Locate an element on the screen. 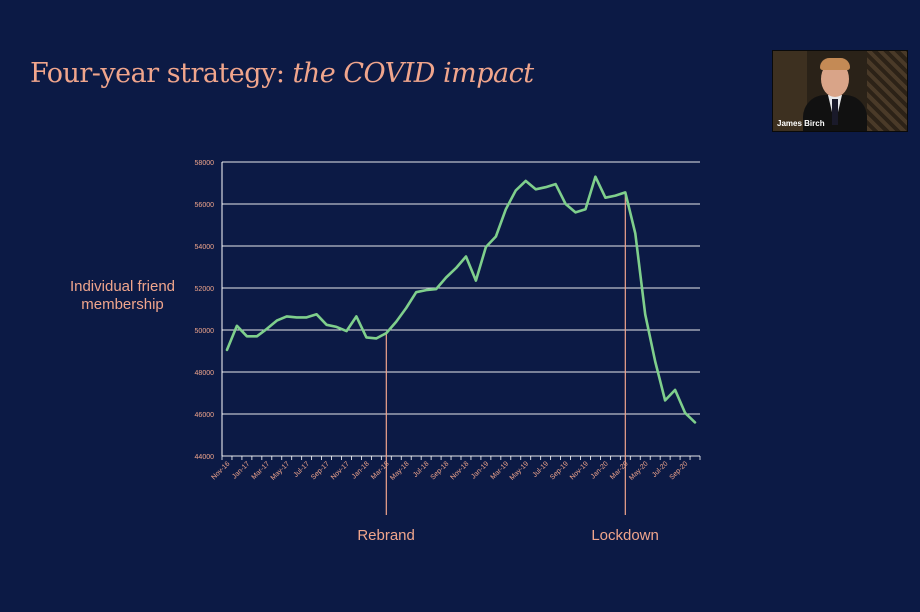  lockdown-annotation-label: Lockdown is located at coordinates (625, 535).